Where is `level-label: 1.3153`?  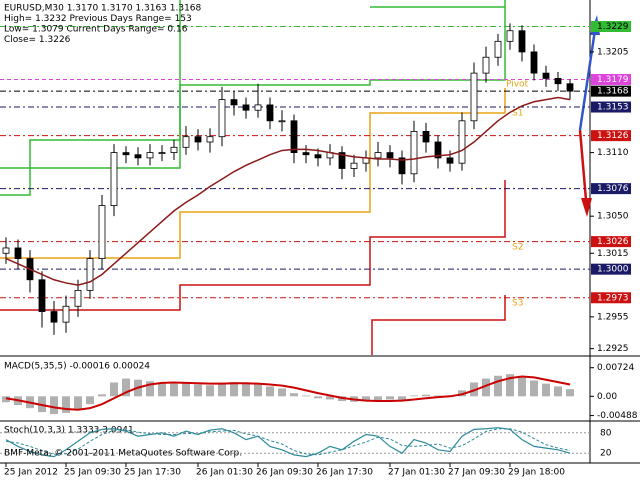 level-label: 1.3153 is located at coordinates (613, 108).